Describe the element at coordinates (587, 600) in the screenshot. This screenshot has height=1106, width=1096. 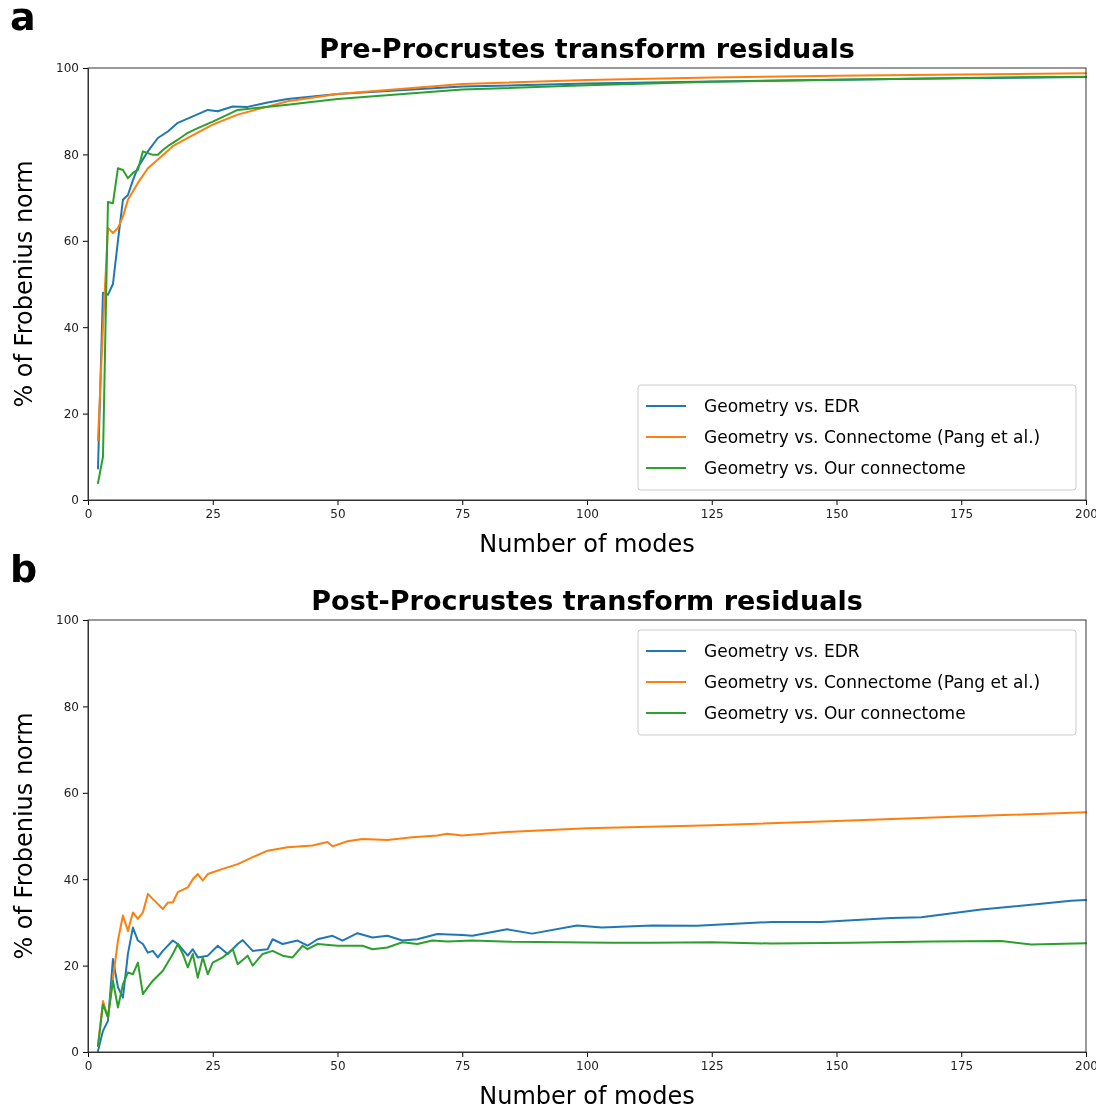
I see `chart-title: Post-Procrustes transform residuals` at that location.